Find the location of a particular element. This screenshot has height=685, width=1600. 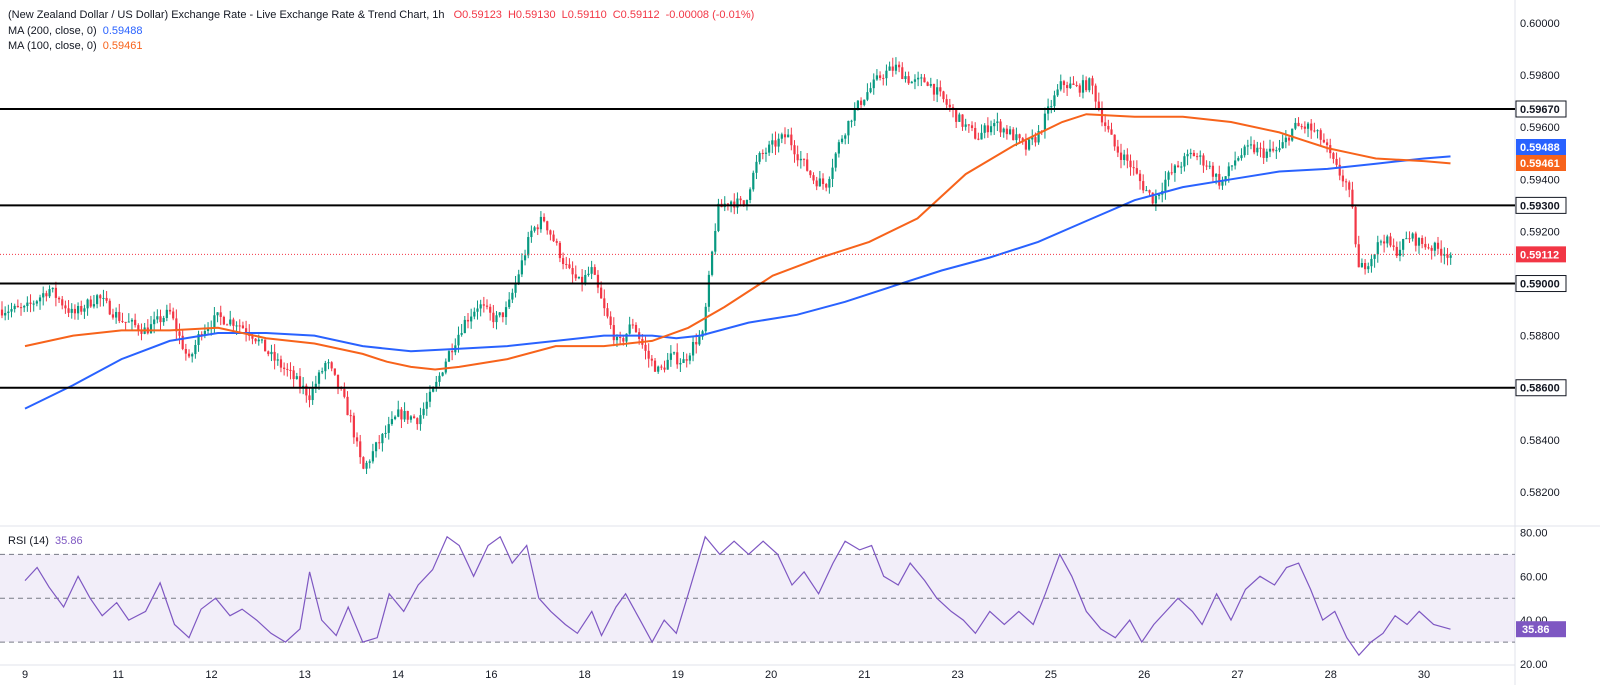

ma100-label: MA (100, close, 0) is located at coordinates (52, 46).